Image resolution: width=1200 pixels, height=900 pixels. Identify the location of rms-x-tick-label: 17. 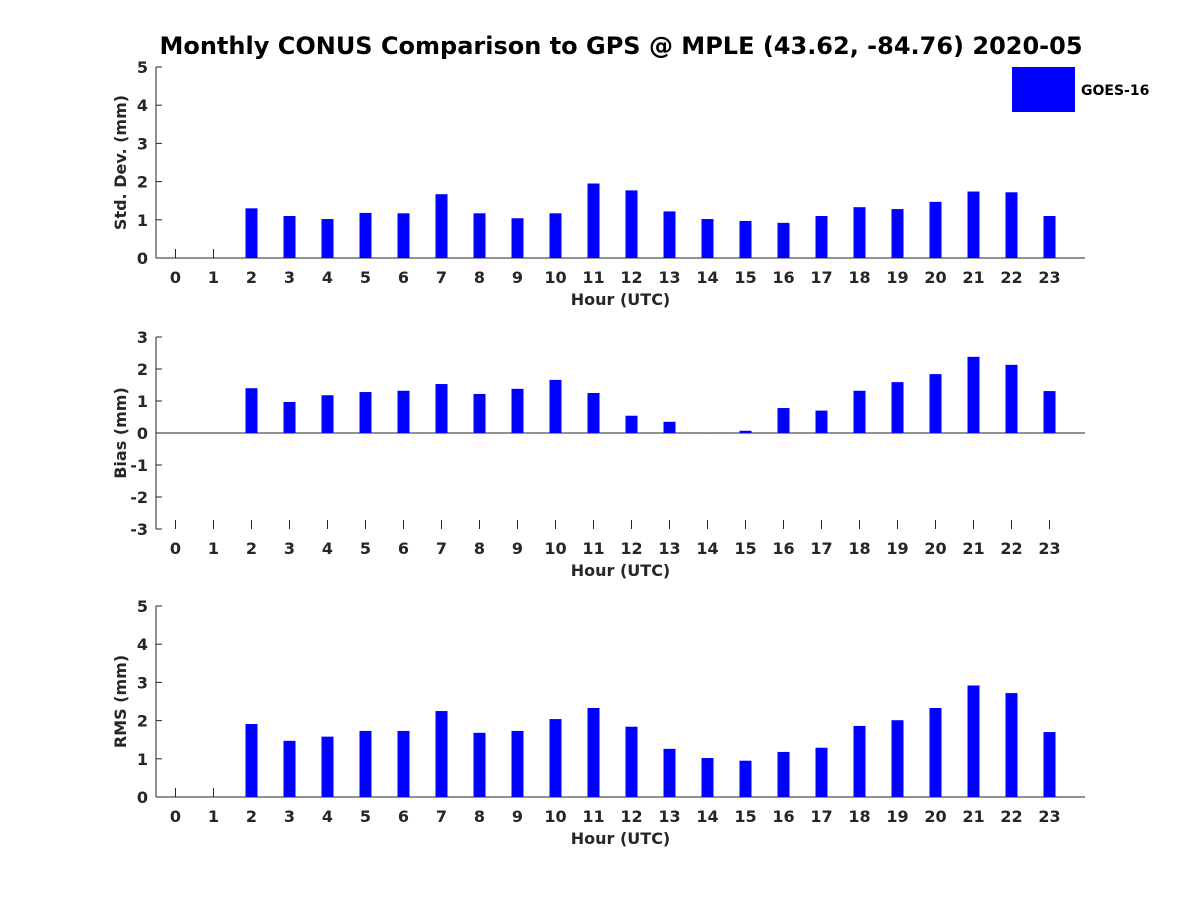
(821, 816).